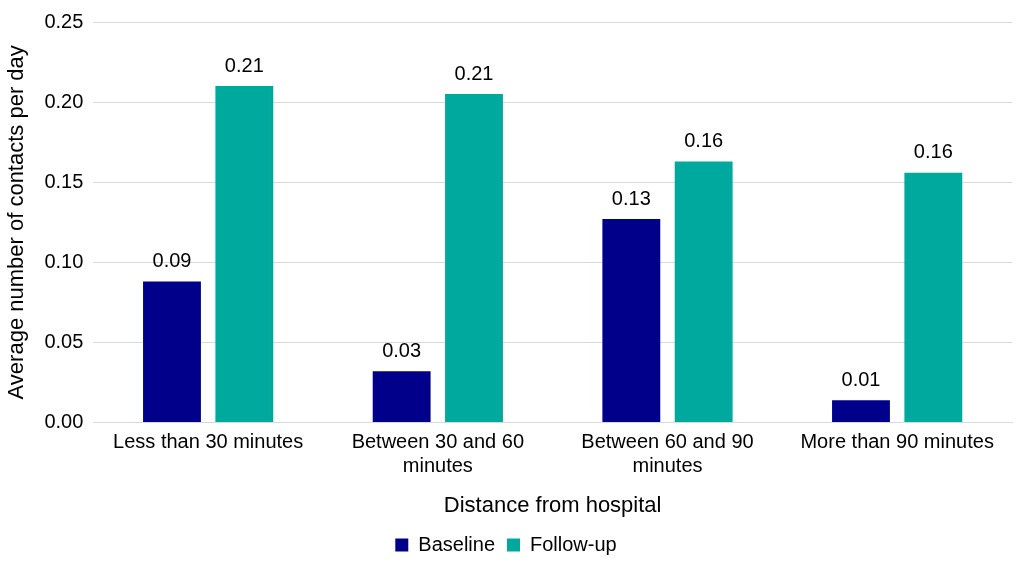 The image size is (1022, 565). I want to click on x-tick-label: Less than 30 minutes, so click(208, 441).